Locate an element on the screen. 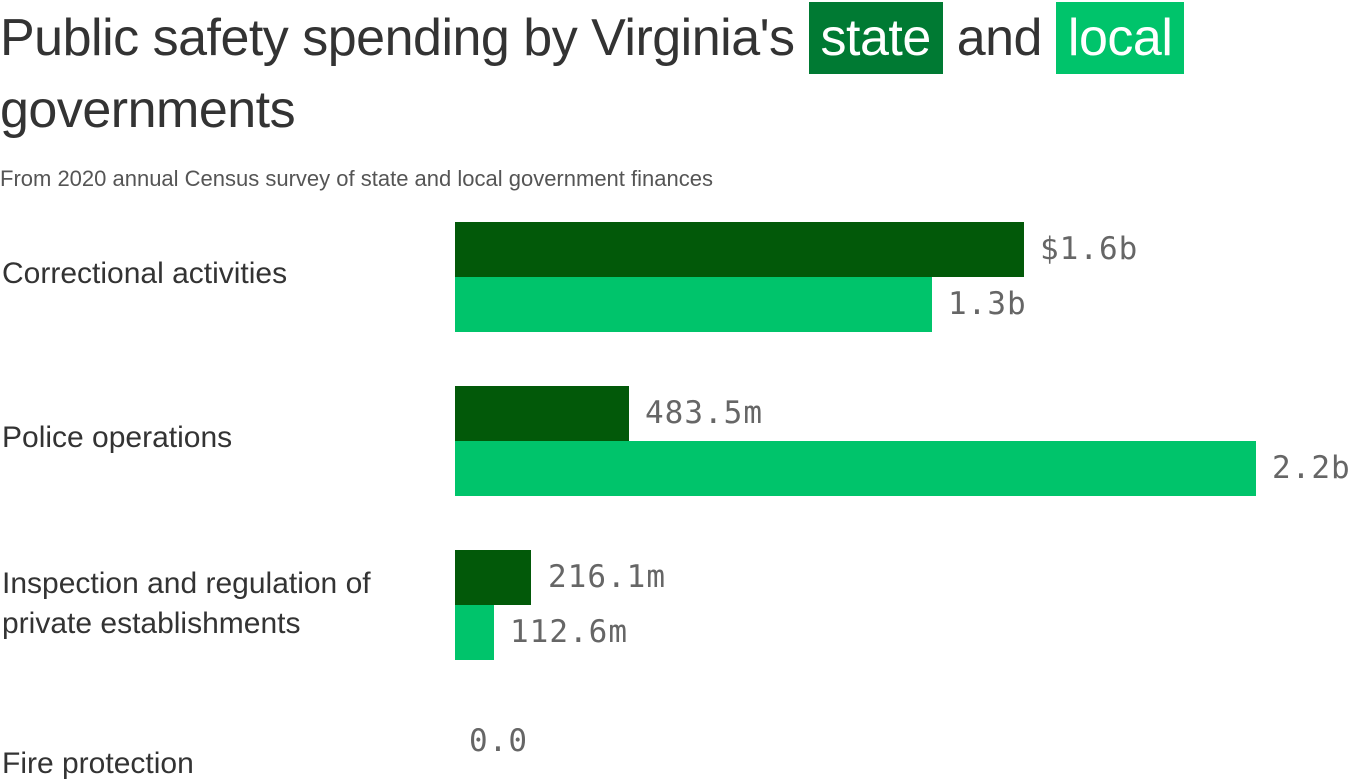  value-local-correctional: 1.3b is located at coordinates (987, 304).